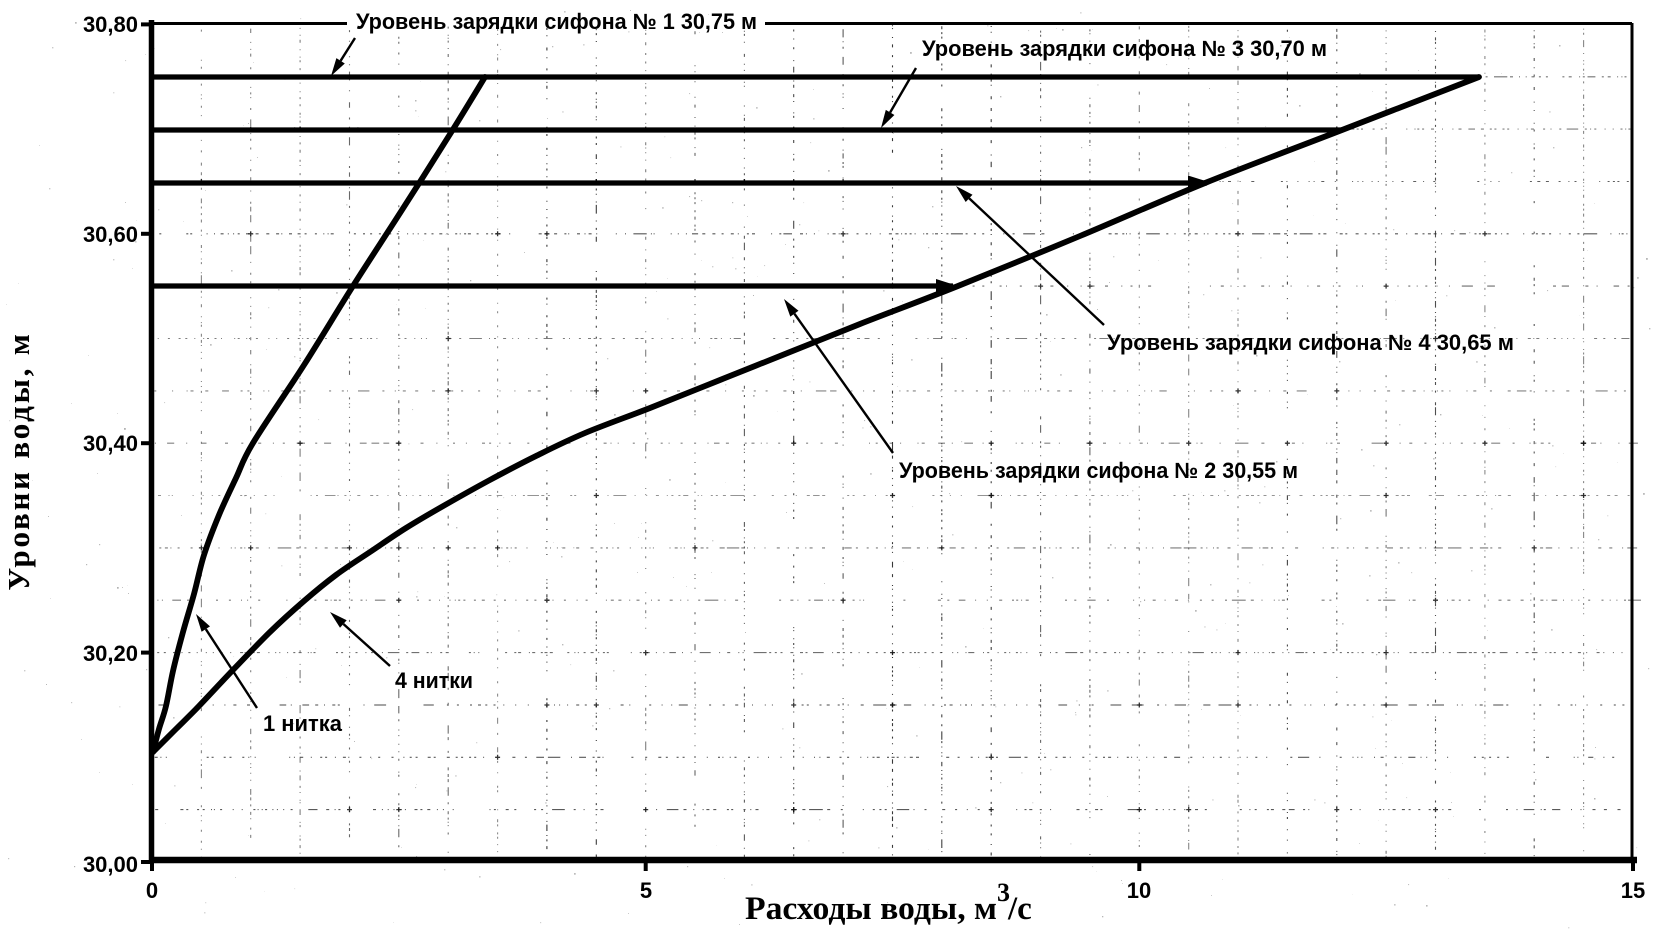 Image resolution: width=1654 pixels, height=937 pixels. What do you see at coordinates (1633, 890) in the screenshot?
I see `svg-text: 15` at bounding box center [1633, 890].